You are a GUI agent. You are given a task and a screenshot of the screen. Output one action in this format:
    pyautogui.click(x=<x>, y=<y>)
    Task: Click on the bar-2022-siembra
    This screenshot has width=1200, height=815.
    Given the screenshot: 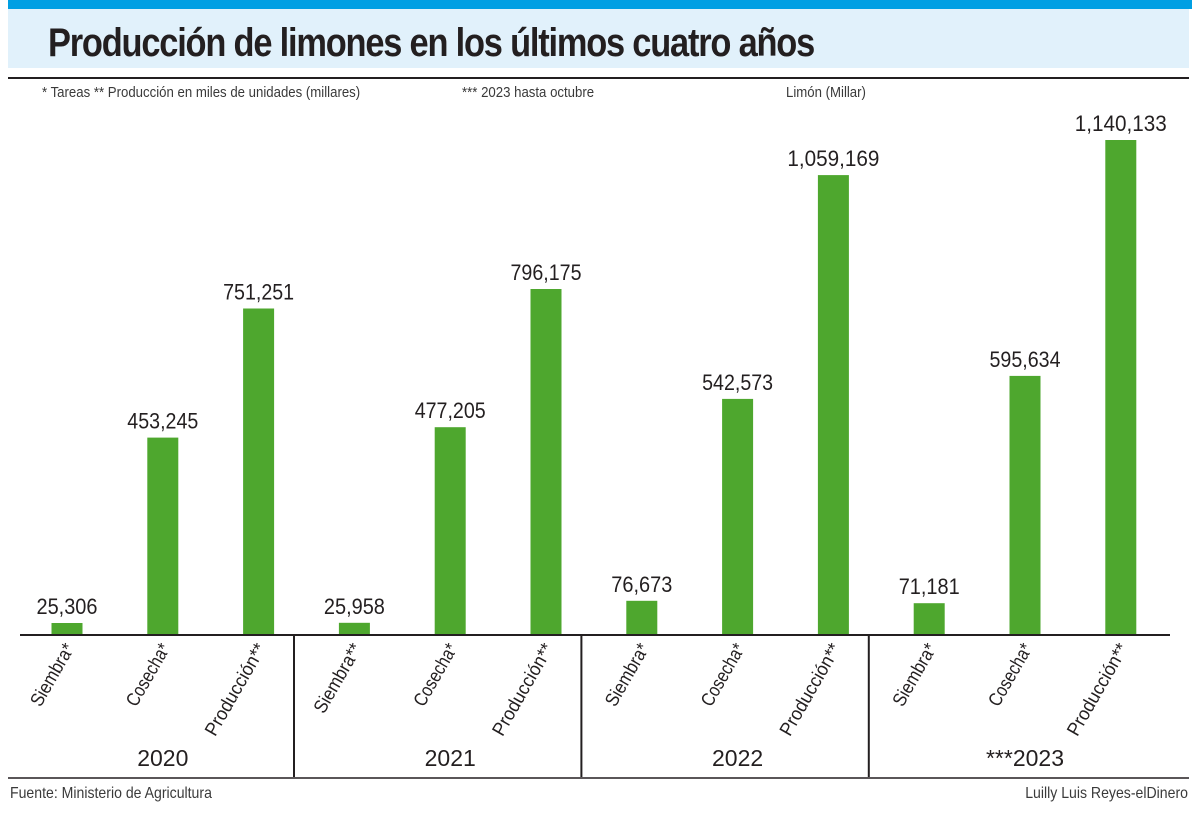 What is the action you would take?
    pyautogui.click(x=642, y=617)
    